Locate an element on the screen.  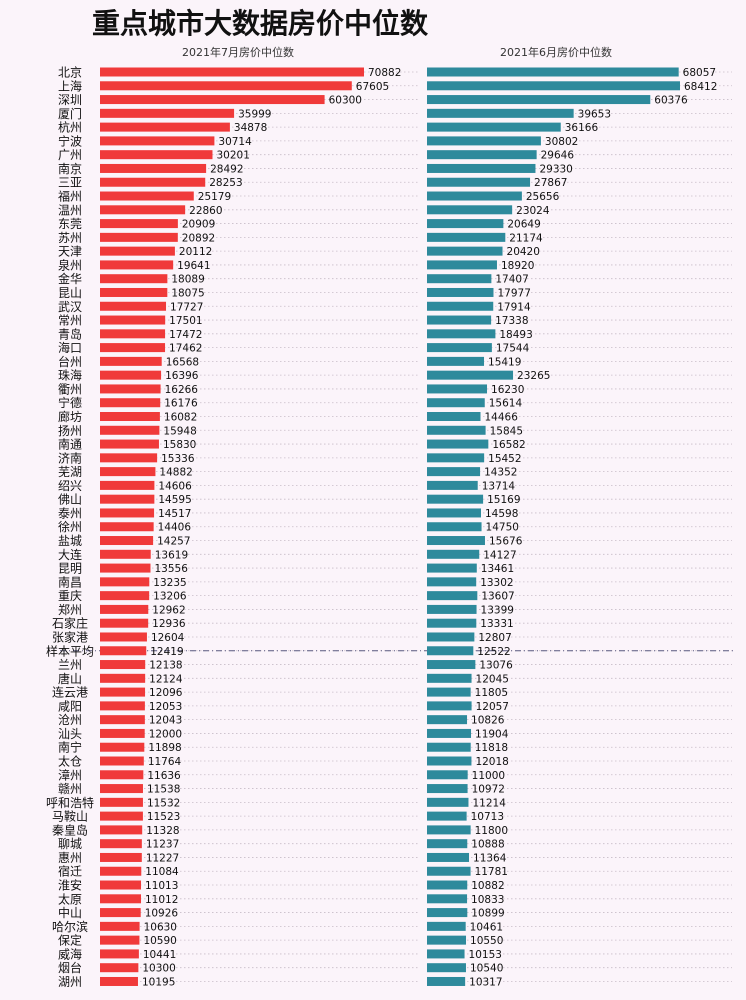
city-label: 福州 is located at coordinates (70, 196).